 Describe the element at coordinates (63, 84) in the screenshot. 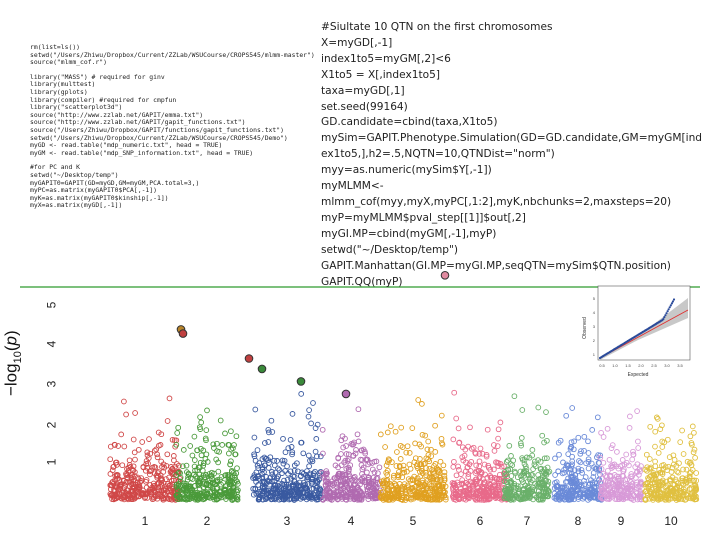

I see `code-line: library(multtest)` at that location.